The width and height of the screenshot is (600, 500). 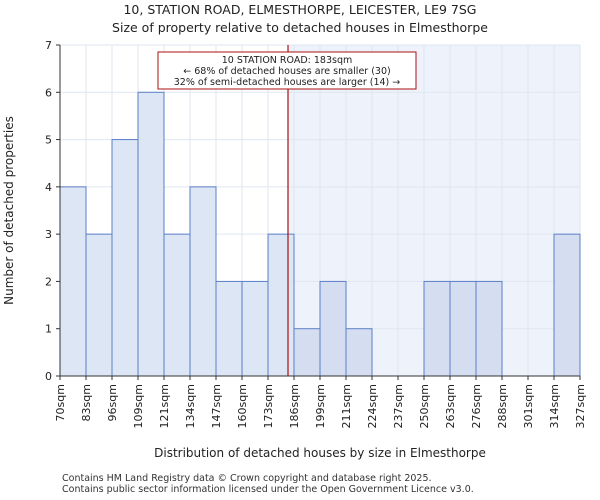 What do you see at coordinates (528, 406) in the screenshot?
I see `x-tick-label: 301sqm` at bounding box center [528, 406].